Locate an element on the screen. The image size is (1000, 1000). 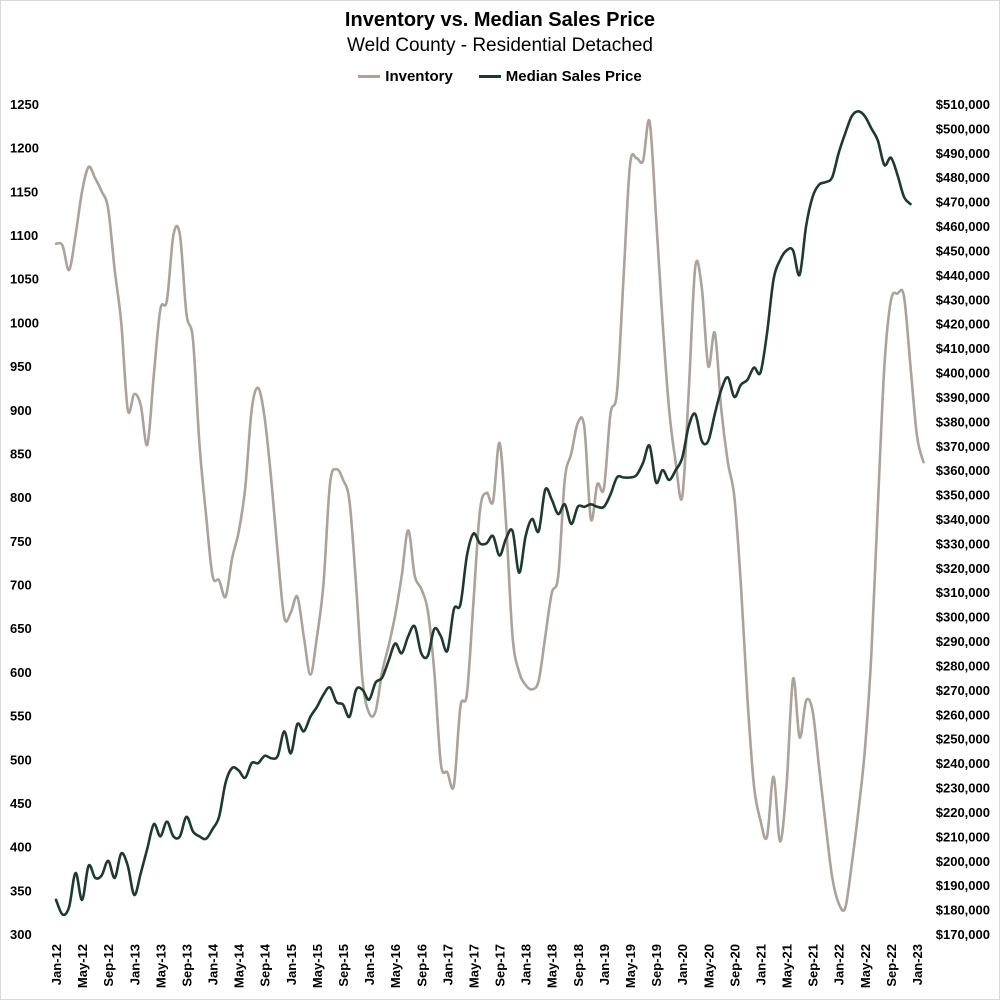
y-left-tick-label: 1200 is located at coordinates (24, 148).